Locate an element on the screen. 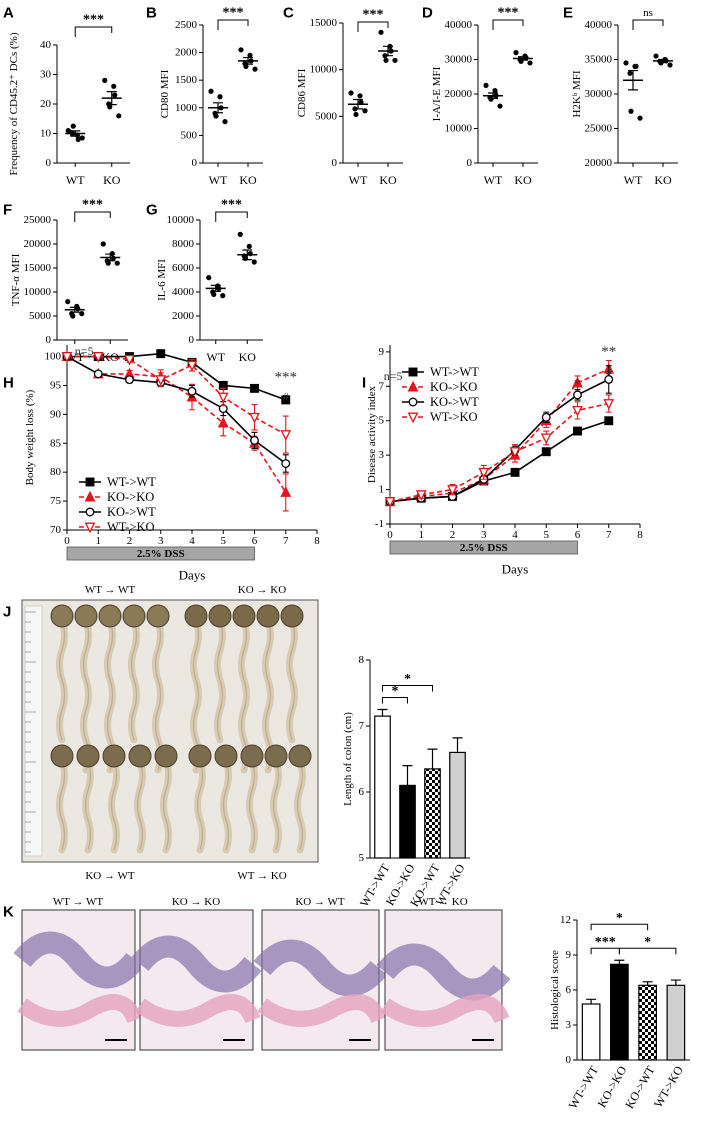  panel-letter: C is located at coordinates (288, 13).